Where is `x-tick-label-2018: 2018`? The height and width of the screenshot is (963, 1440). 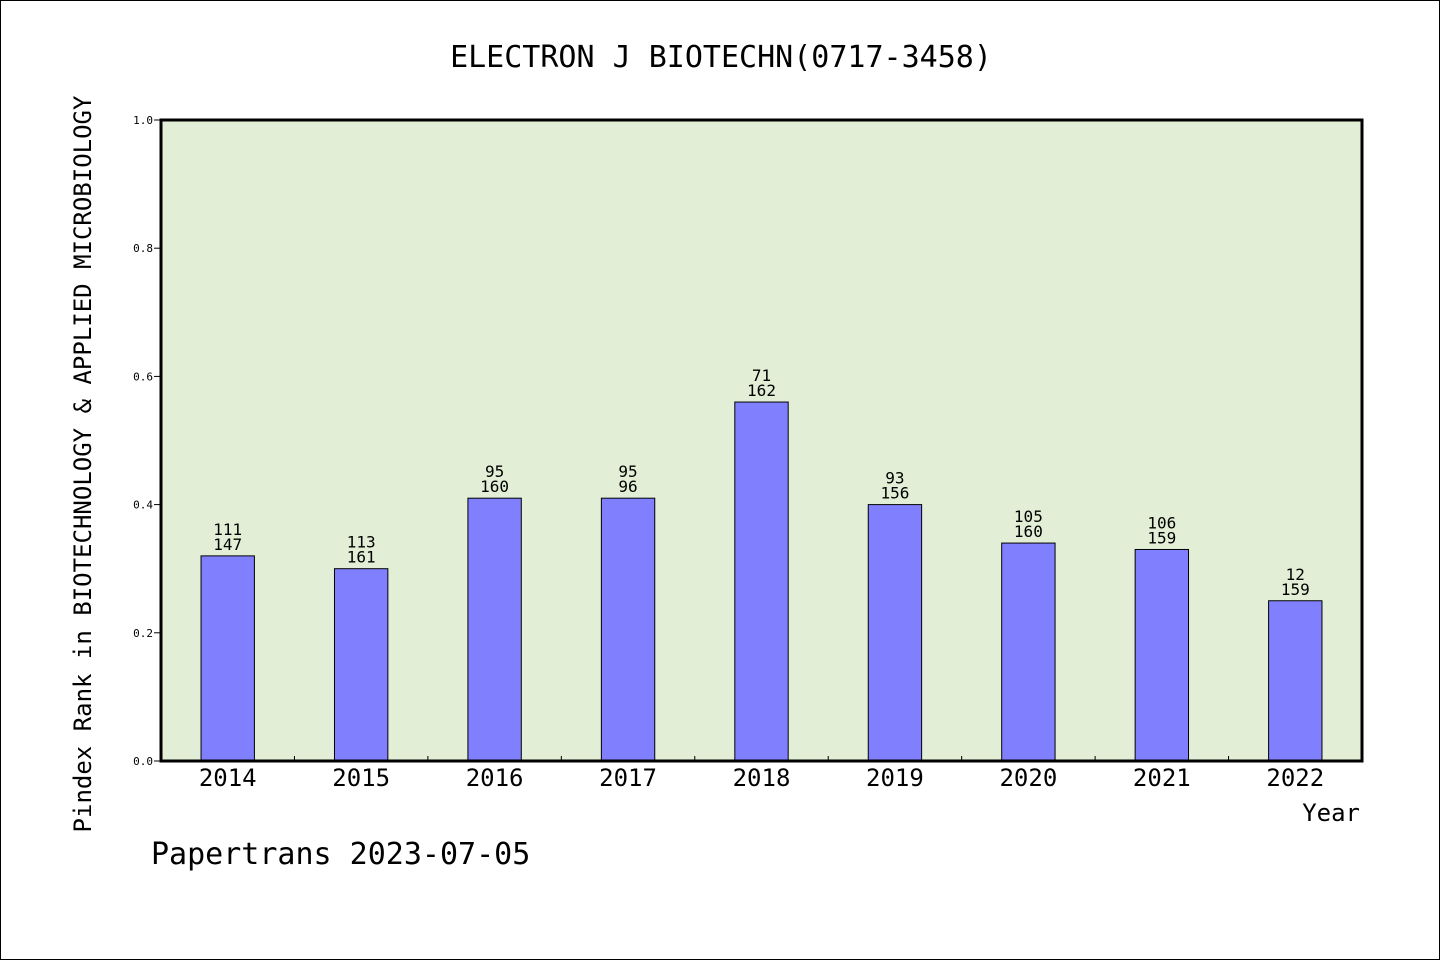
x-tick-label-2018: 2018 is located at coordinates (762, 778).